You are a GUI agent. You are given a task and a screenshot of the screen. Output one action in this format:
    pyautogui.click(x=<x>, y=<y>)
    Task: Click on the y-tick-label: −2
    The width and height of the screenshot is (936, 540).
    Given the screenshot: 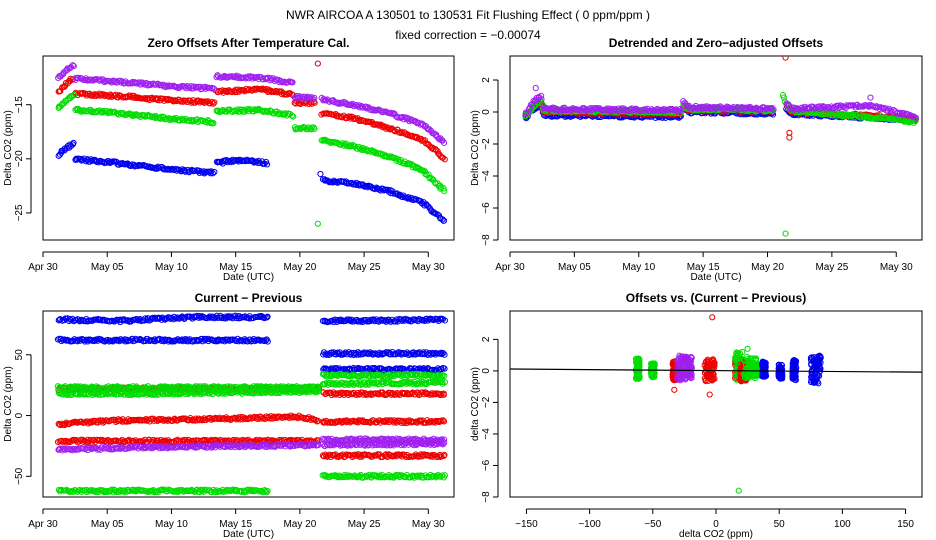 What is the action you would take?
    pyautogui.click(x=486, y=144)
    